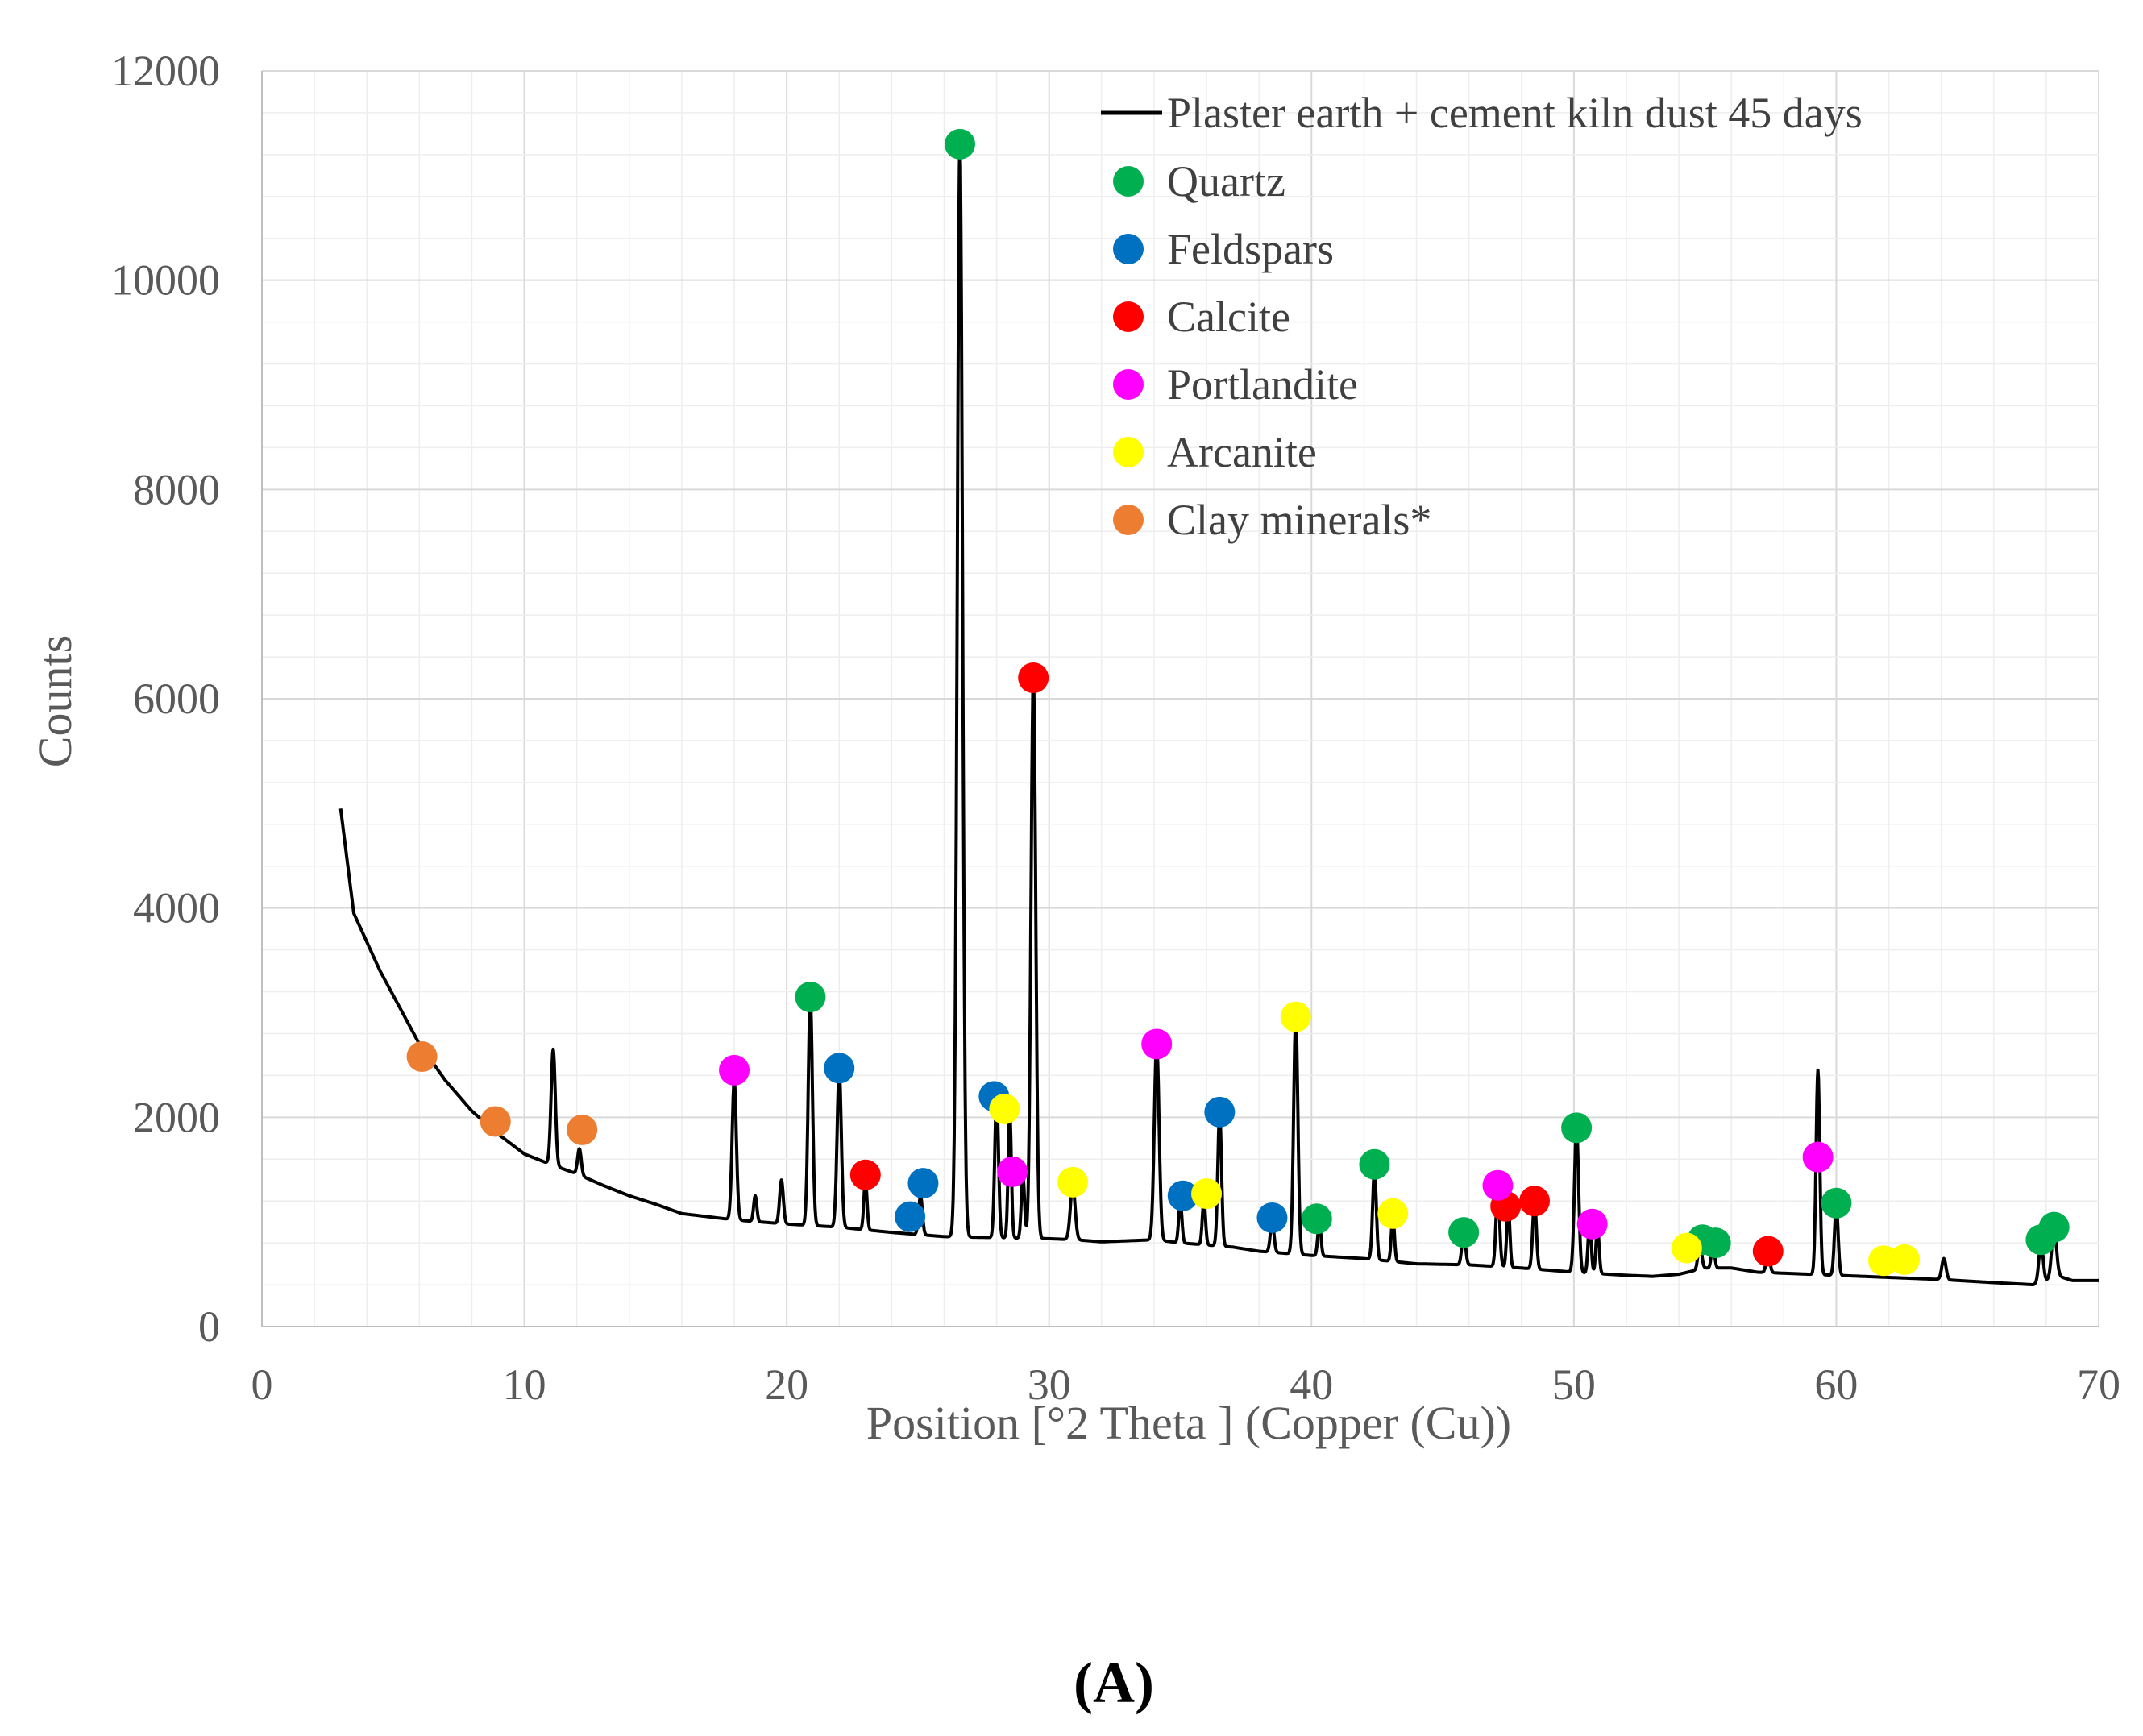 Image resolution: width=2143 pixels, height=1736 pixels. Describe the element at coordinates (1128, 520) in the screenshot. I see `legend-marker-clay-minerals` at that location.